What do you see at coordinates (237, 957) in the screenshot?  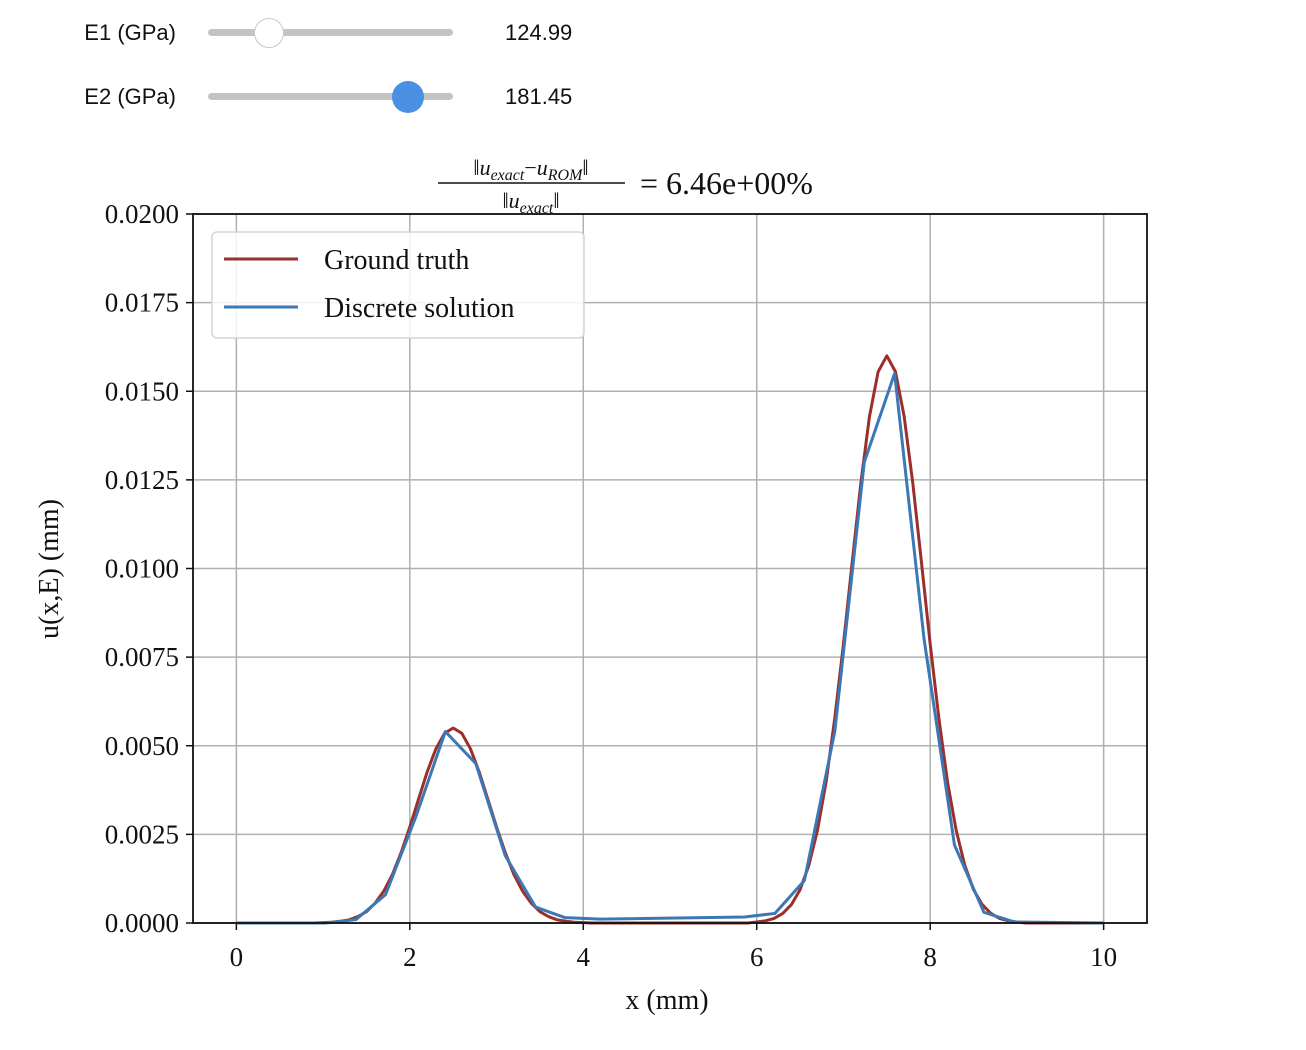 I see `x-tick-label: 0` at bounding box center [237, 957].